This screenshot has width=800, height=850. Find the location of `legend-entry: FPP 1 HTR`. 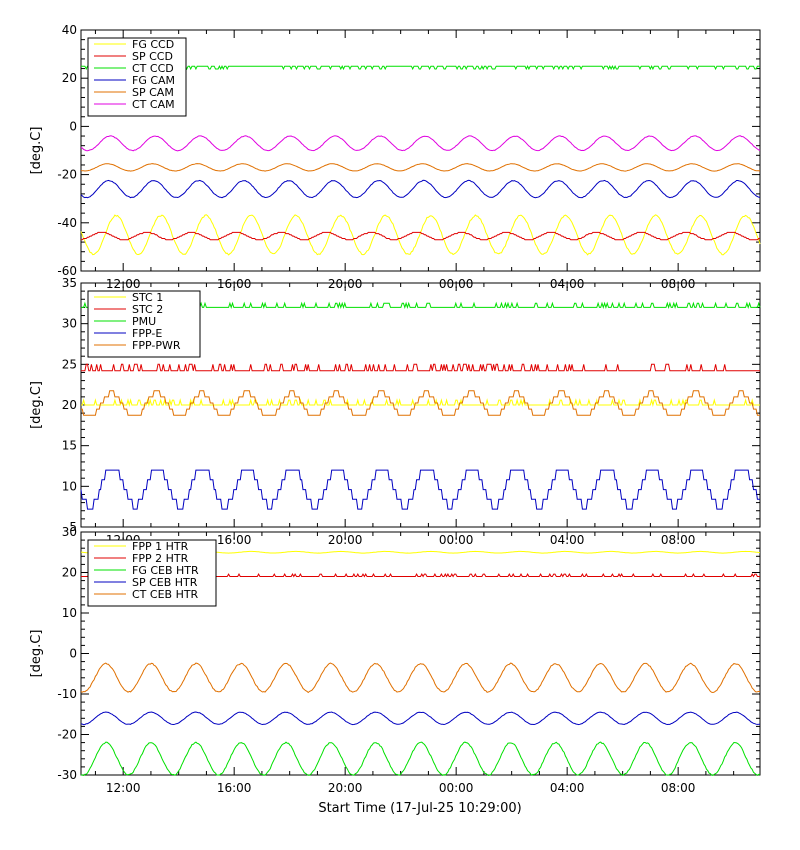

legend-entry: FPP 1 HTR is located at coordinates (160, 546).